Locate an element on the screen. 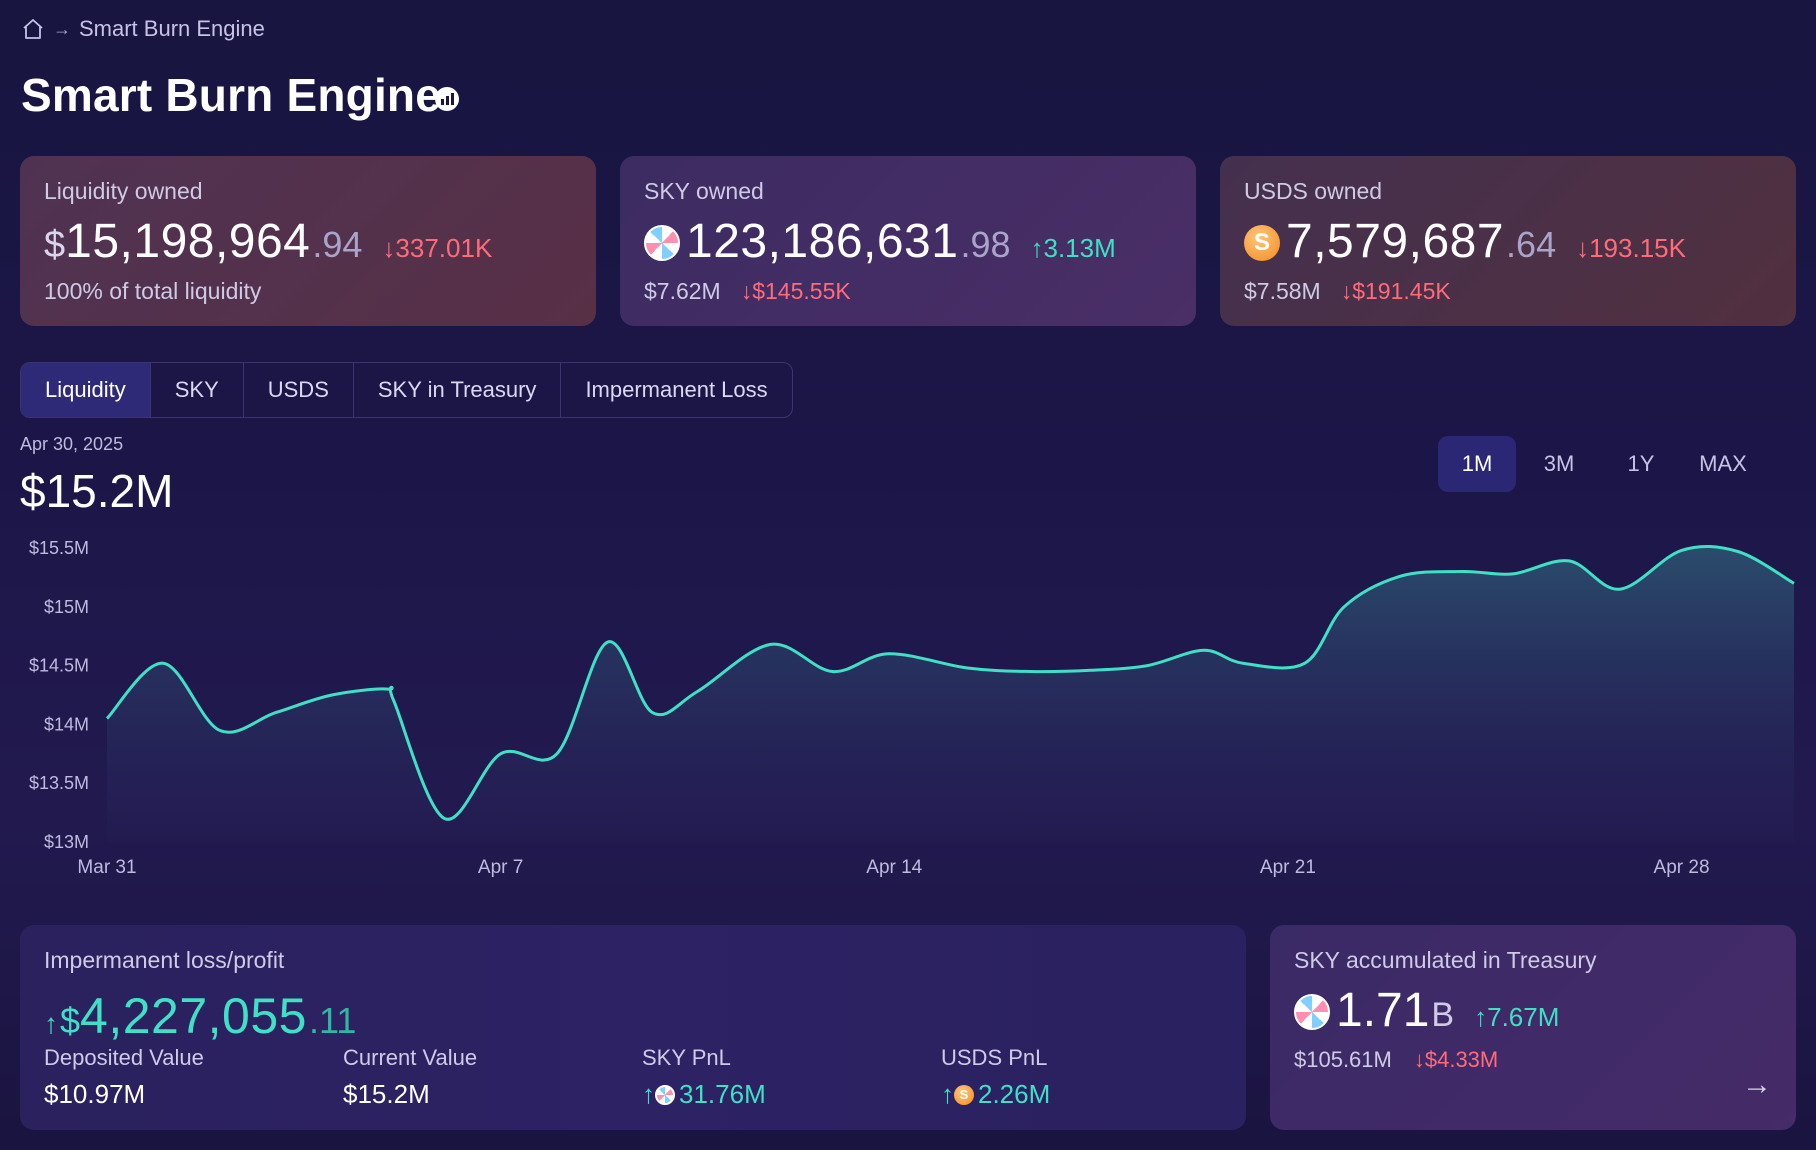 Image resolution: width=1816 pixels, height=1150 pixels. sub-delta: ↓$191.45K is located at coordinates (1395, 291).